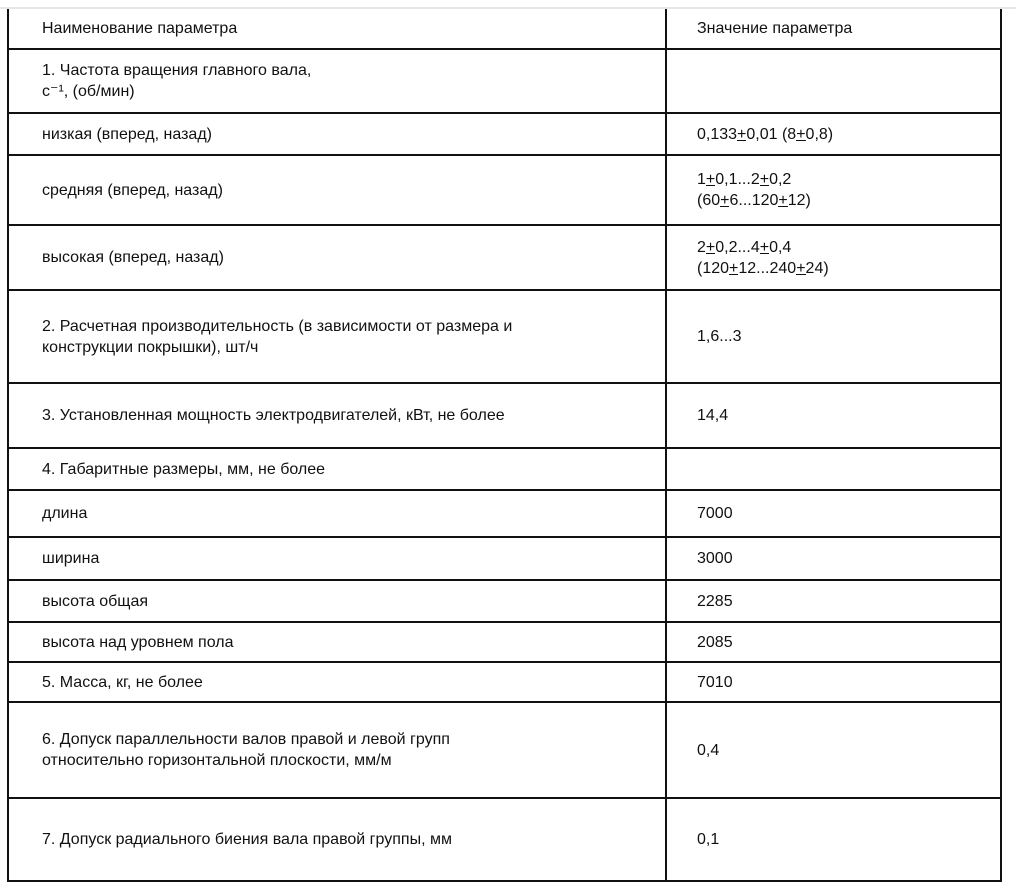 This screenshot has width=1016, height=892. Describe the element at coordinates (508, 8) in the screenshot. I see `top-divider` at that location.